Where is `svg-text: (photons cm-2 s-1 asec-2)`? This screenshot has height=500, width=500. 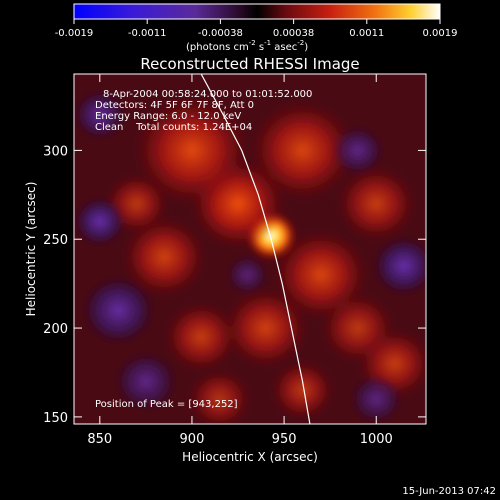 svg-text: (photons cm-2 s-1 asec-2) is located at coordinates (247, 46).